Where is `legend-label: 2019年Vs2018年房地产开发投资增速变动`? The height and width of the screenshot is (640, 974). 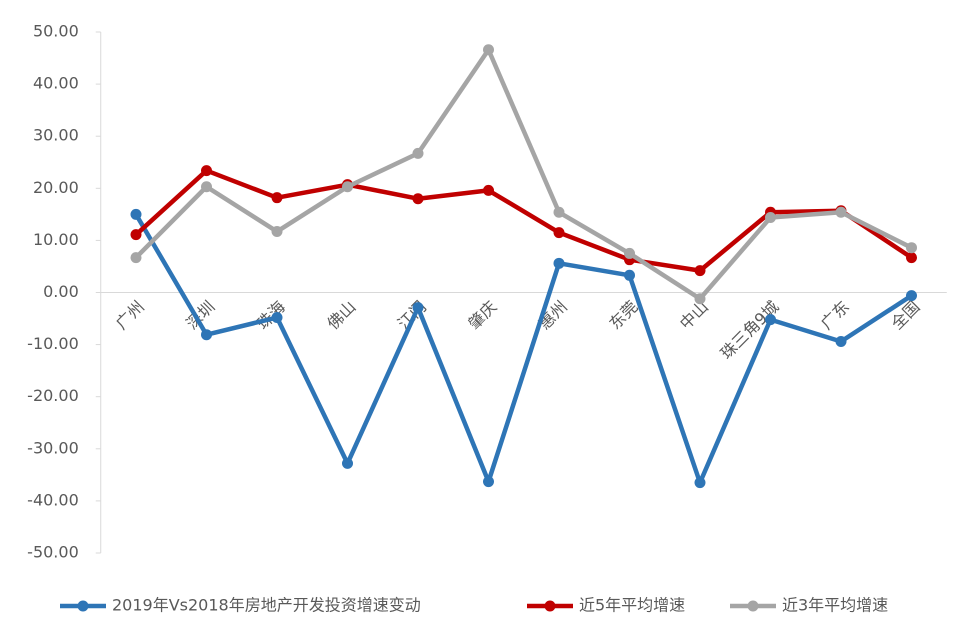
legend-label: 2019年Vs2018年房地产开发投资增速变动 is located at coordinates (266, 605).